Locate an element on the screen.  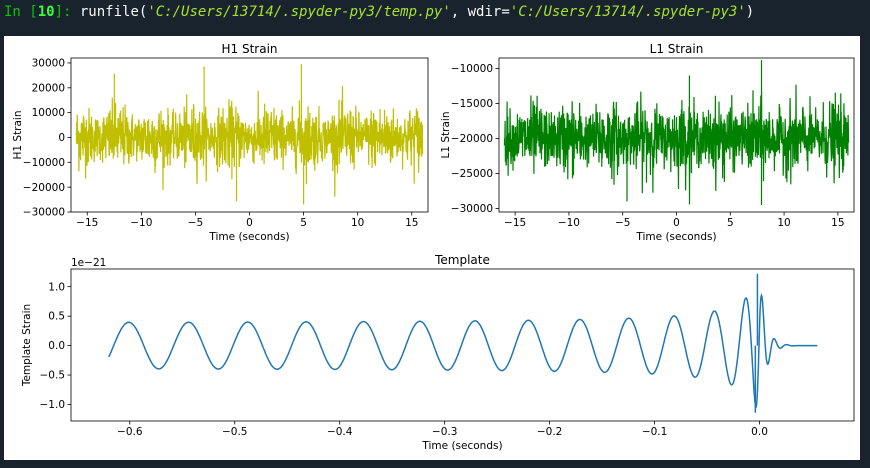
chart1-xtick-label: −10 is located at coordinates (141, 223).